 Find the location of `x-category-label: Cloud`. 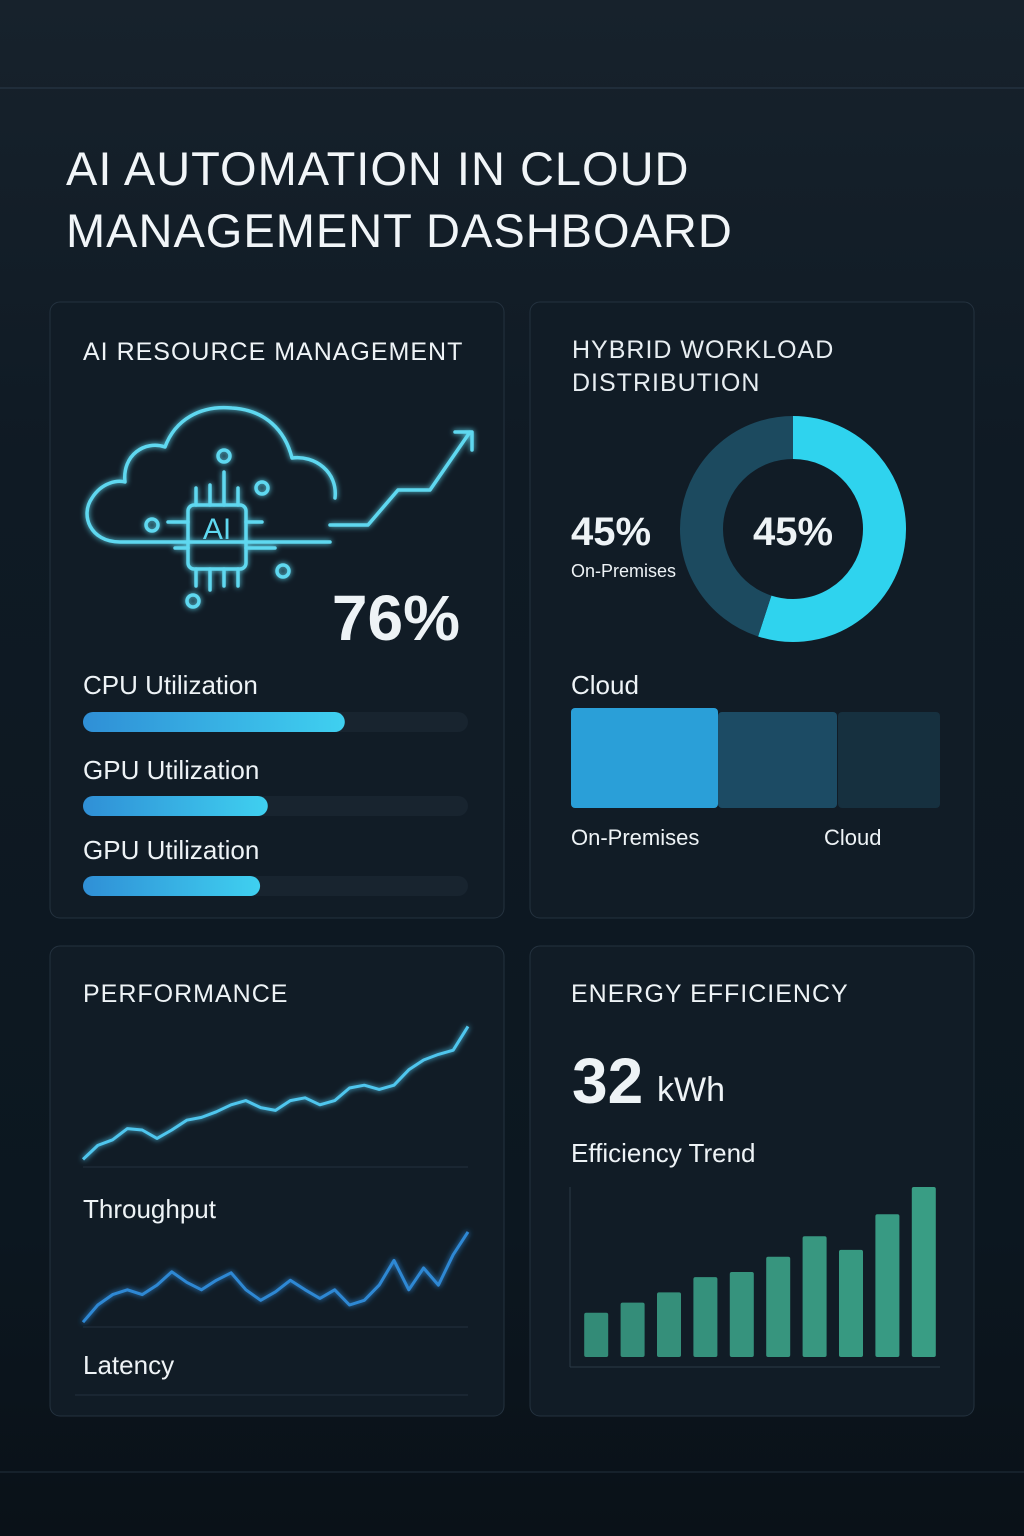

x-category-label: Cloud is located at coordinates (852, 837).